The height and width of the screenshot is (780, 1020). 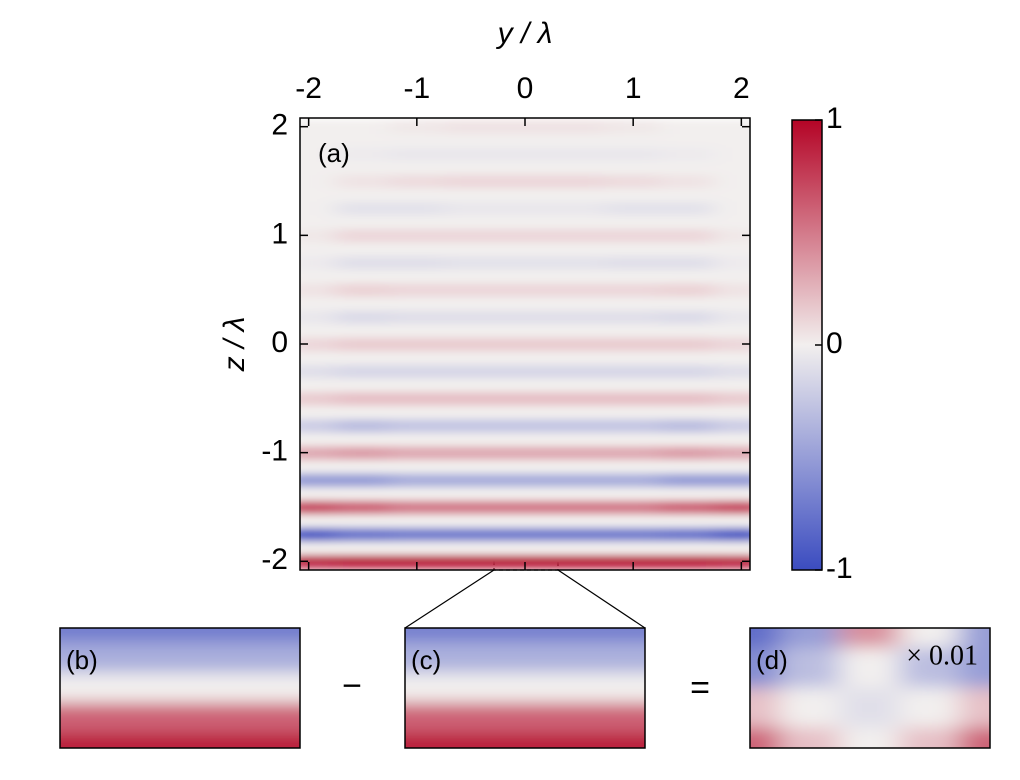 I want to click on colorbar-tick-label: 1, so click(x=834, y=118).